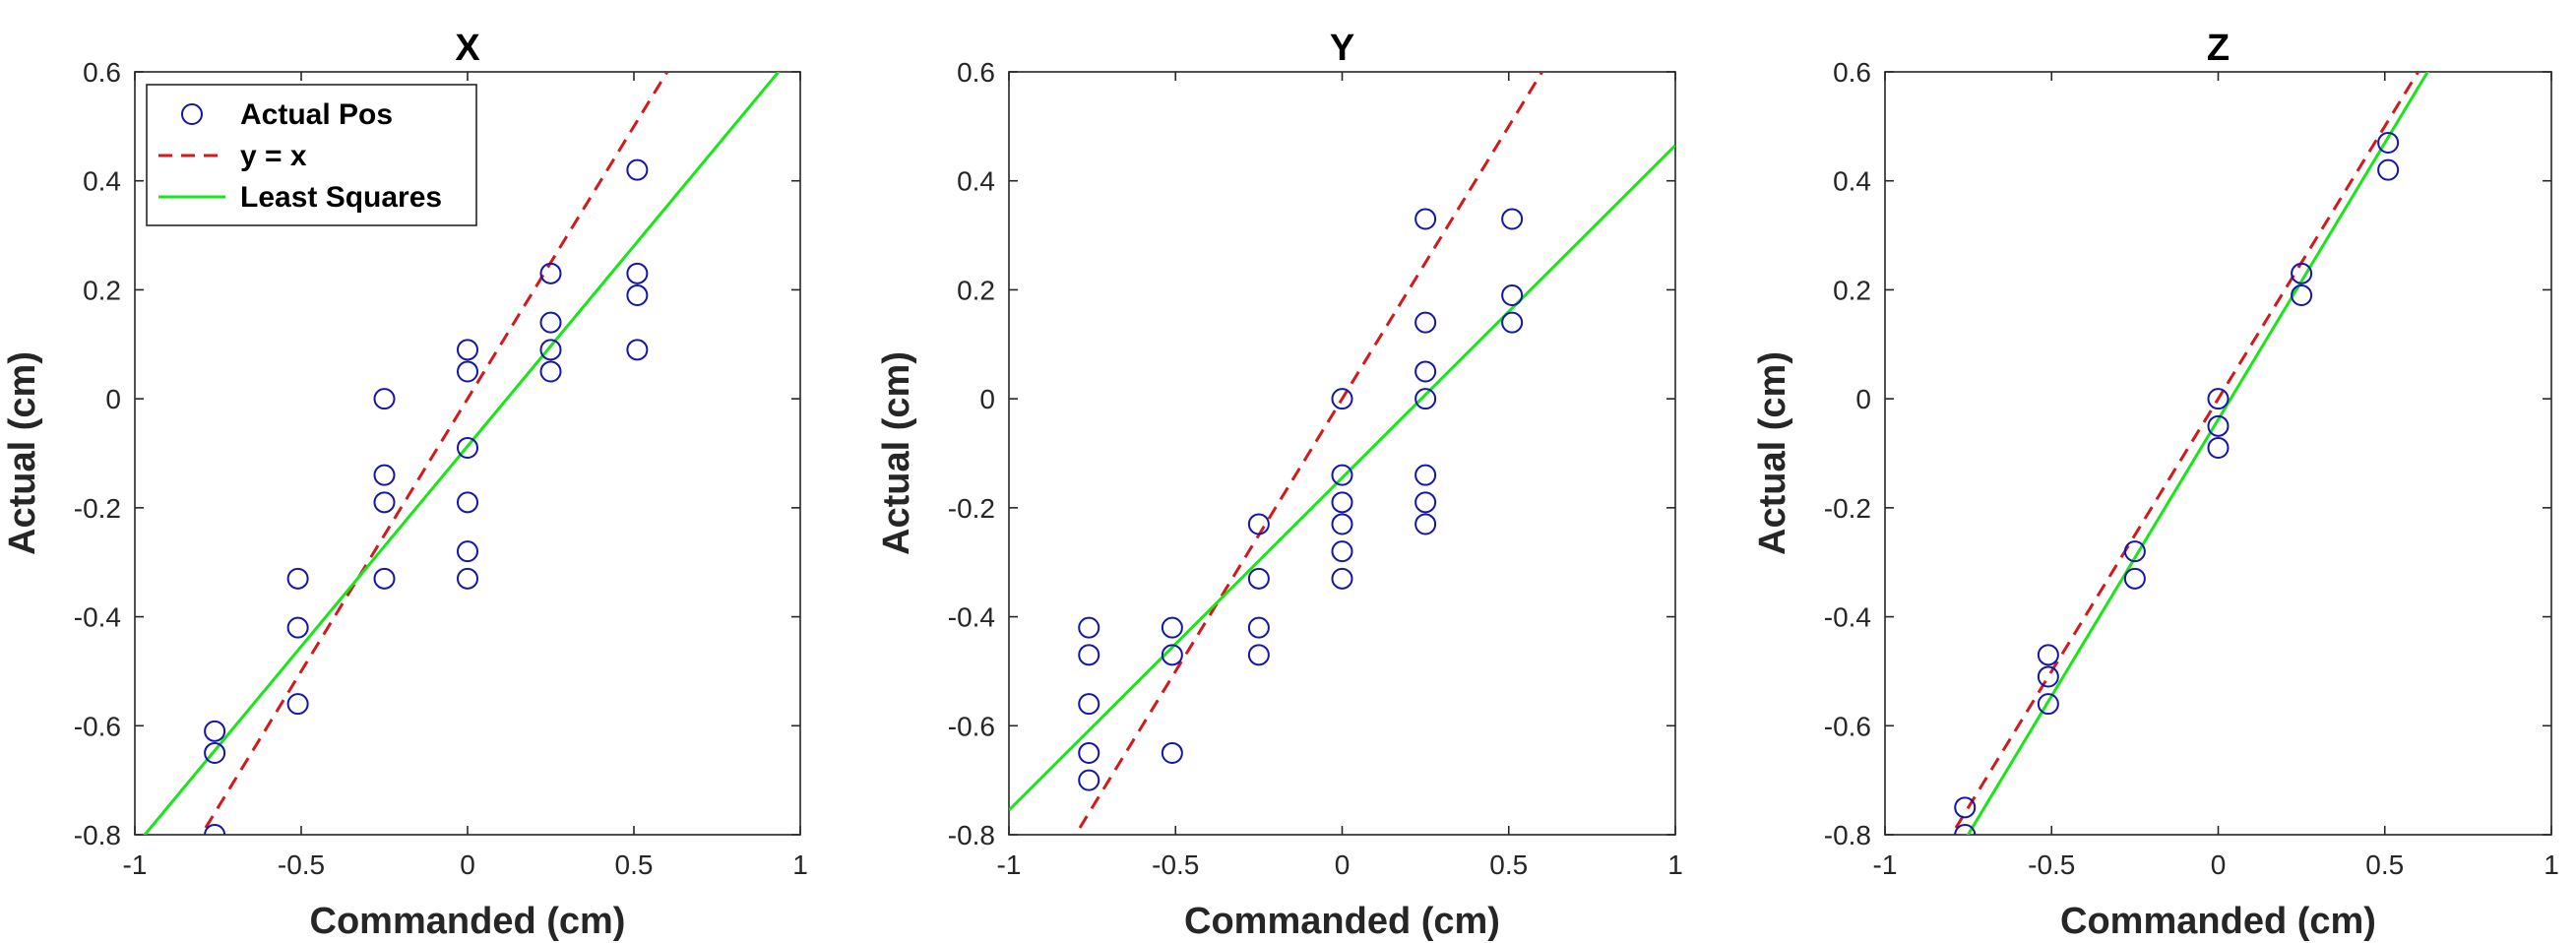 The height and width of the screenshot is (943, 2576). Describe the element at coordinates (273, 156) in the screenshot. I see `legend-entry: y = x` at that location.